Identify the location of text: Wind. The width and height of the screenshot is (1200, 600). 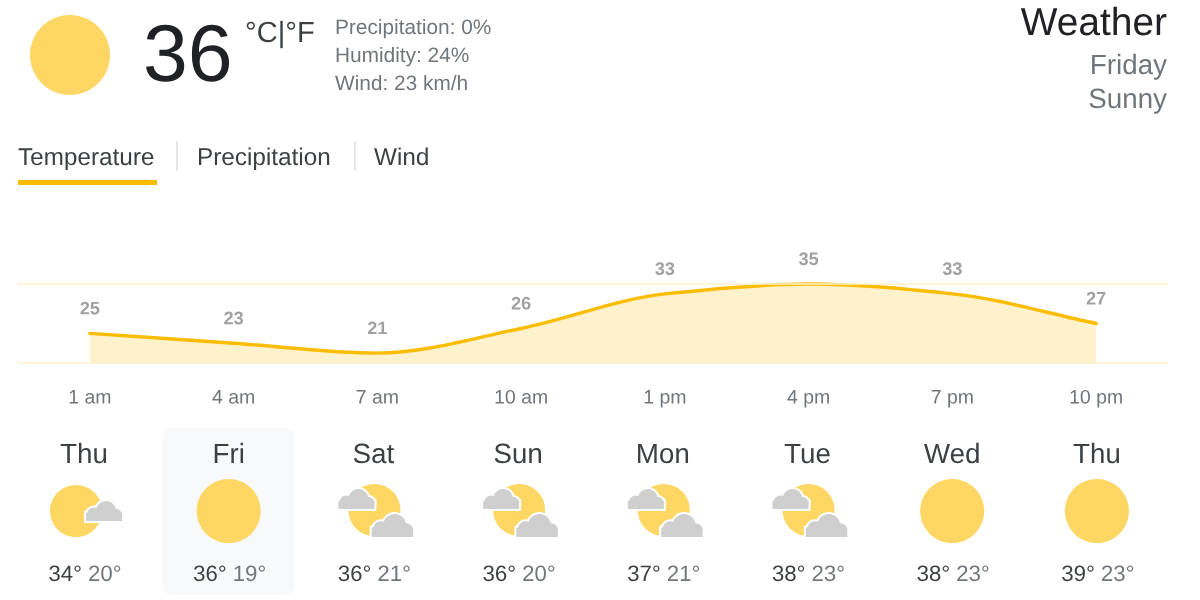
(401, 156).